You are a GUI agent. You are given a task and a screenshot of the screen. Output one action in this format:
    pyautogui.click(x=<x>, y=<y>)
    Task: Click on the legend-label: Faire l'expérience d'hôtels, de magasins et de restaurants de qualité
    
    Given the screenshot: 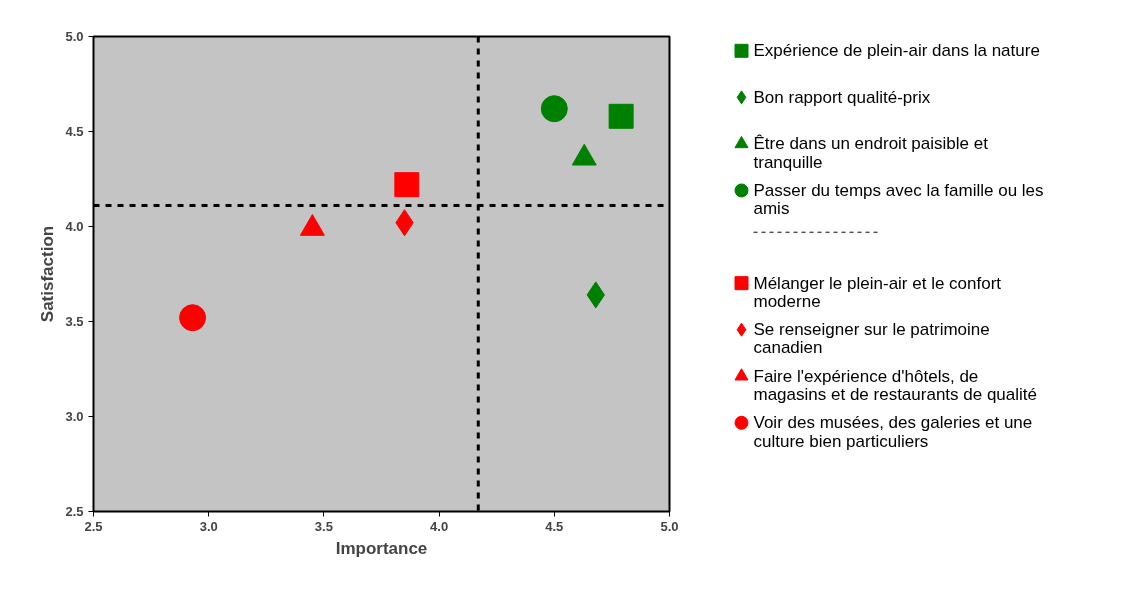 What is the action you would take?
    pyautogui.click(x=895, y=385)
    